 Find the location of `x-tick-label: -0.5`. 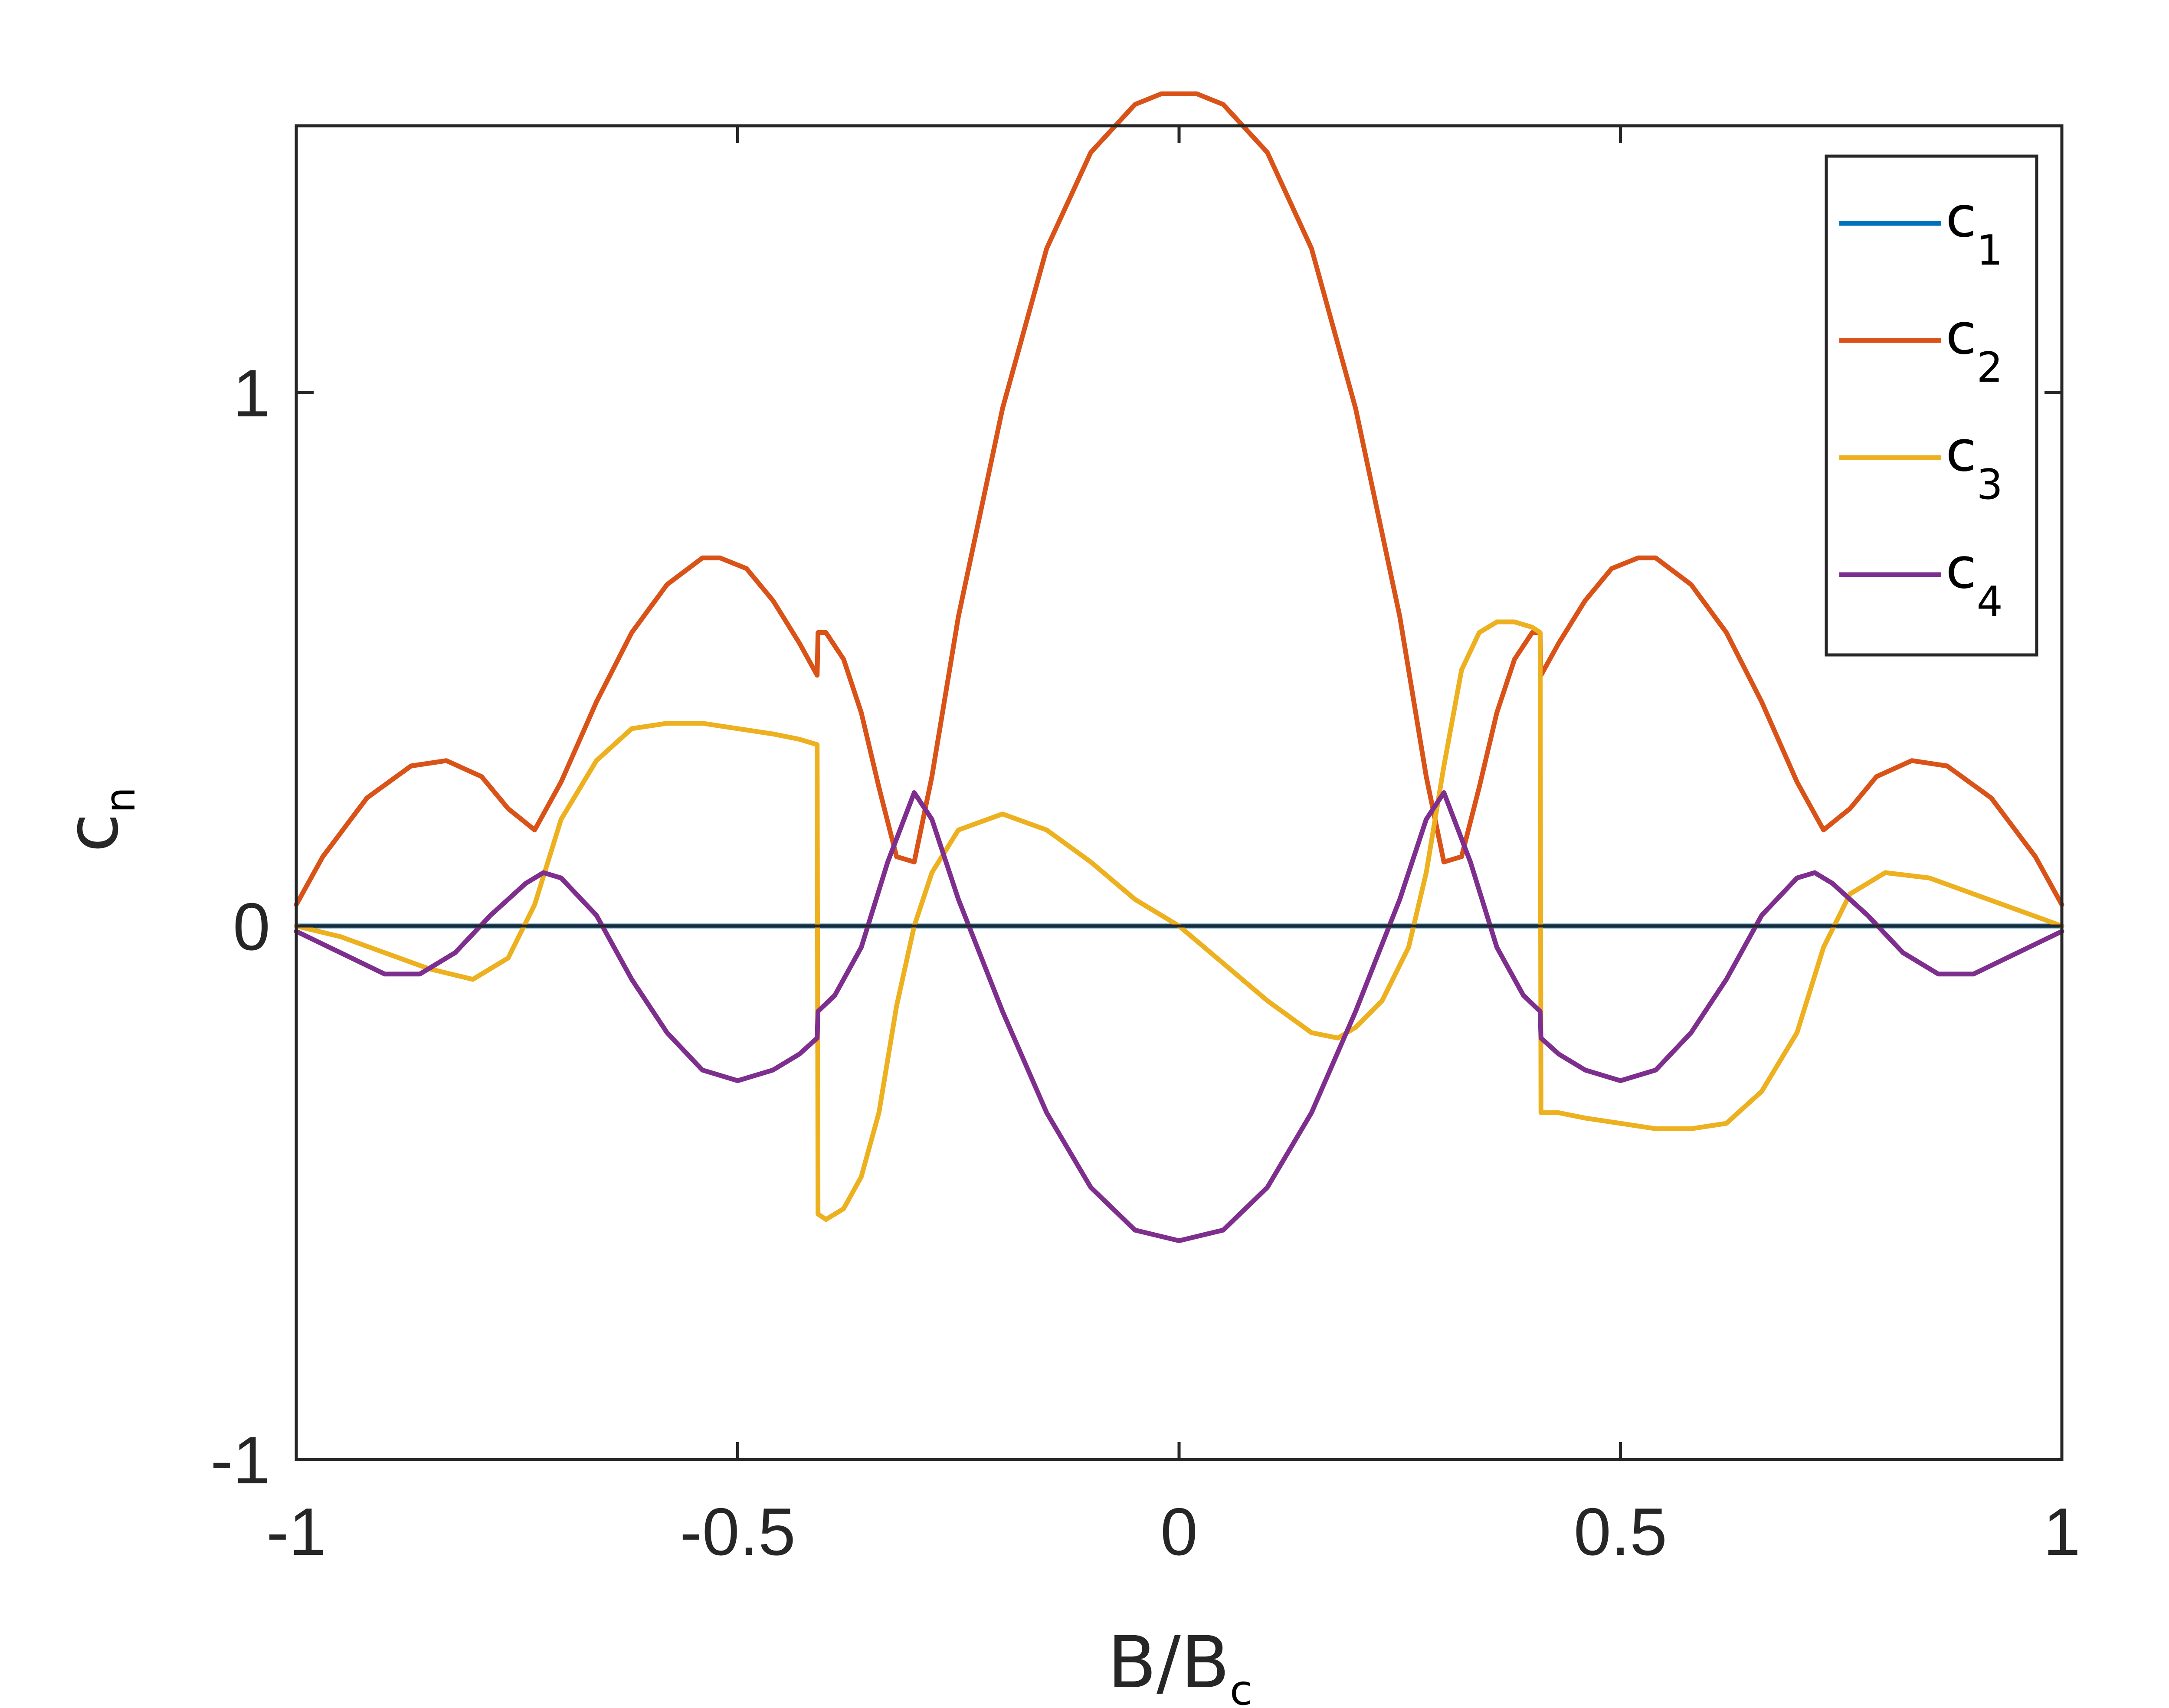

x-tick-label: -0.5 is located at coordinates (738, 1531).